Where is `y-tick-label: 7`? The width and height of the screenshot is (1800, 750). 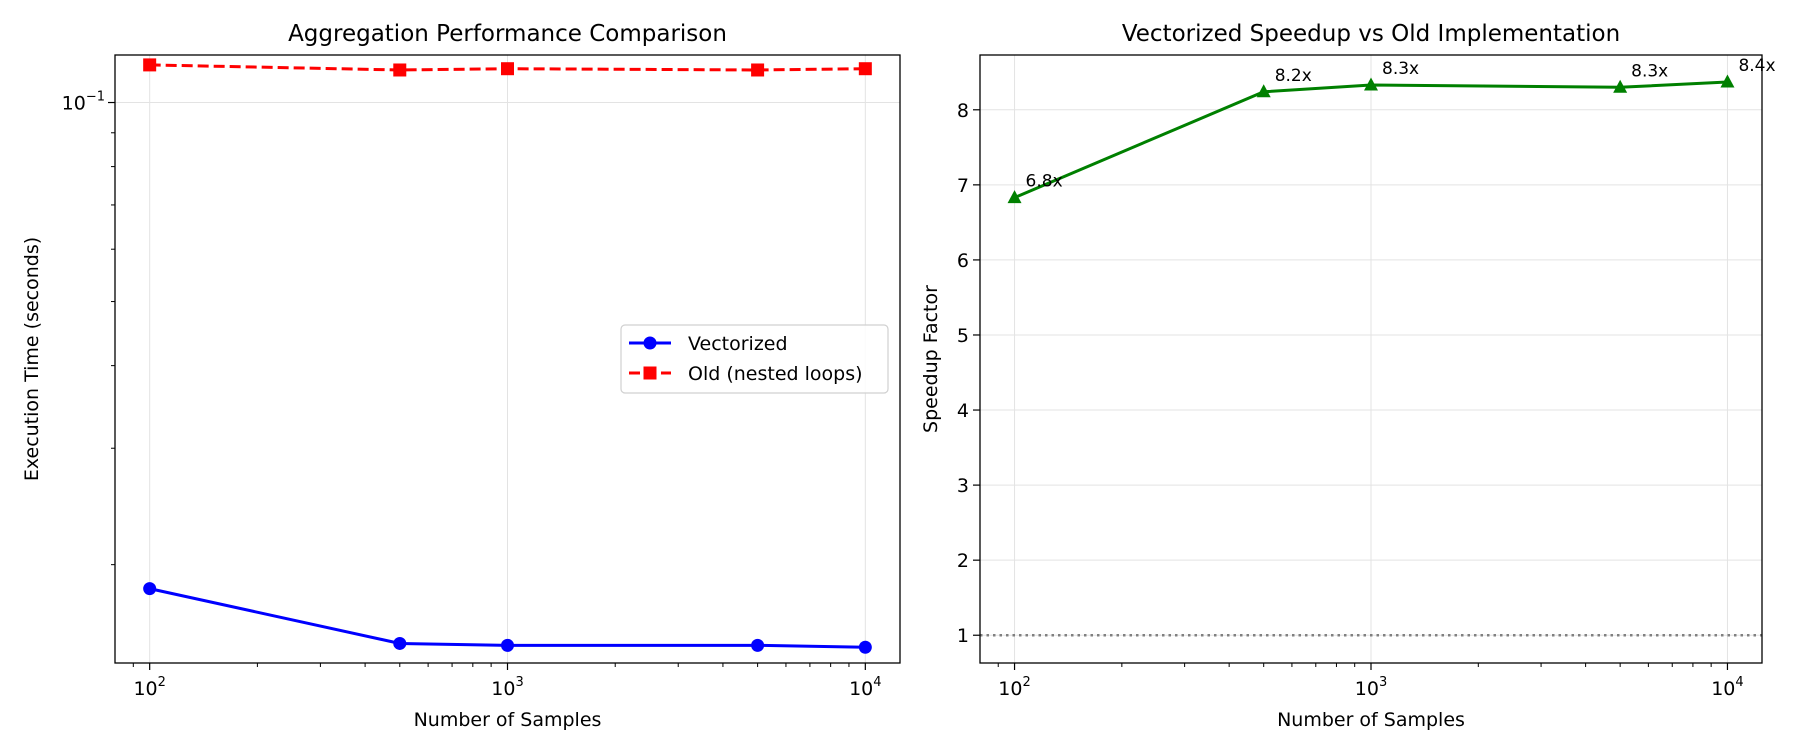 y-tick-label: 7 is located at coordinates (963, 186).